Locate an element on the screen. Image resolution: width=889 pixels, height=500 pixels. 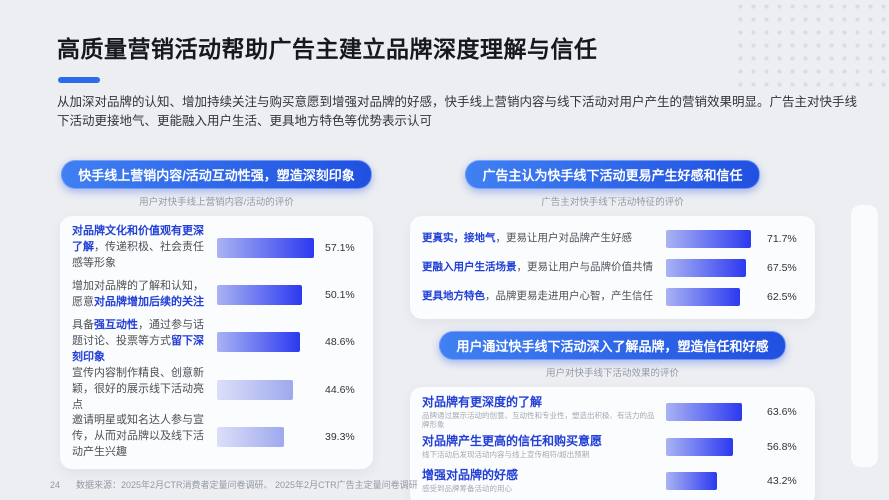
bar-row: 增强对品牌的好感 感受到品牌筹备活动的用心 43.2% is located at coordinates (612, 481).